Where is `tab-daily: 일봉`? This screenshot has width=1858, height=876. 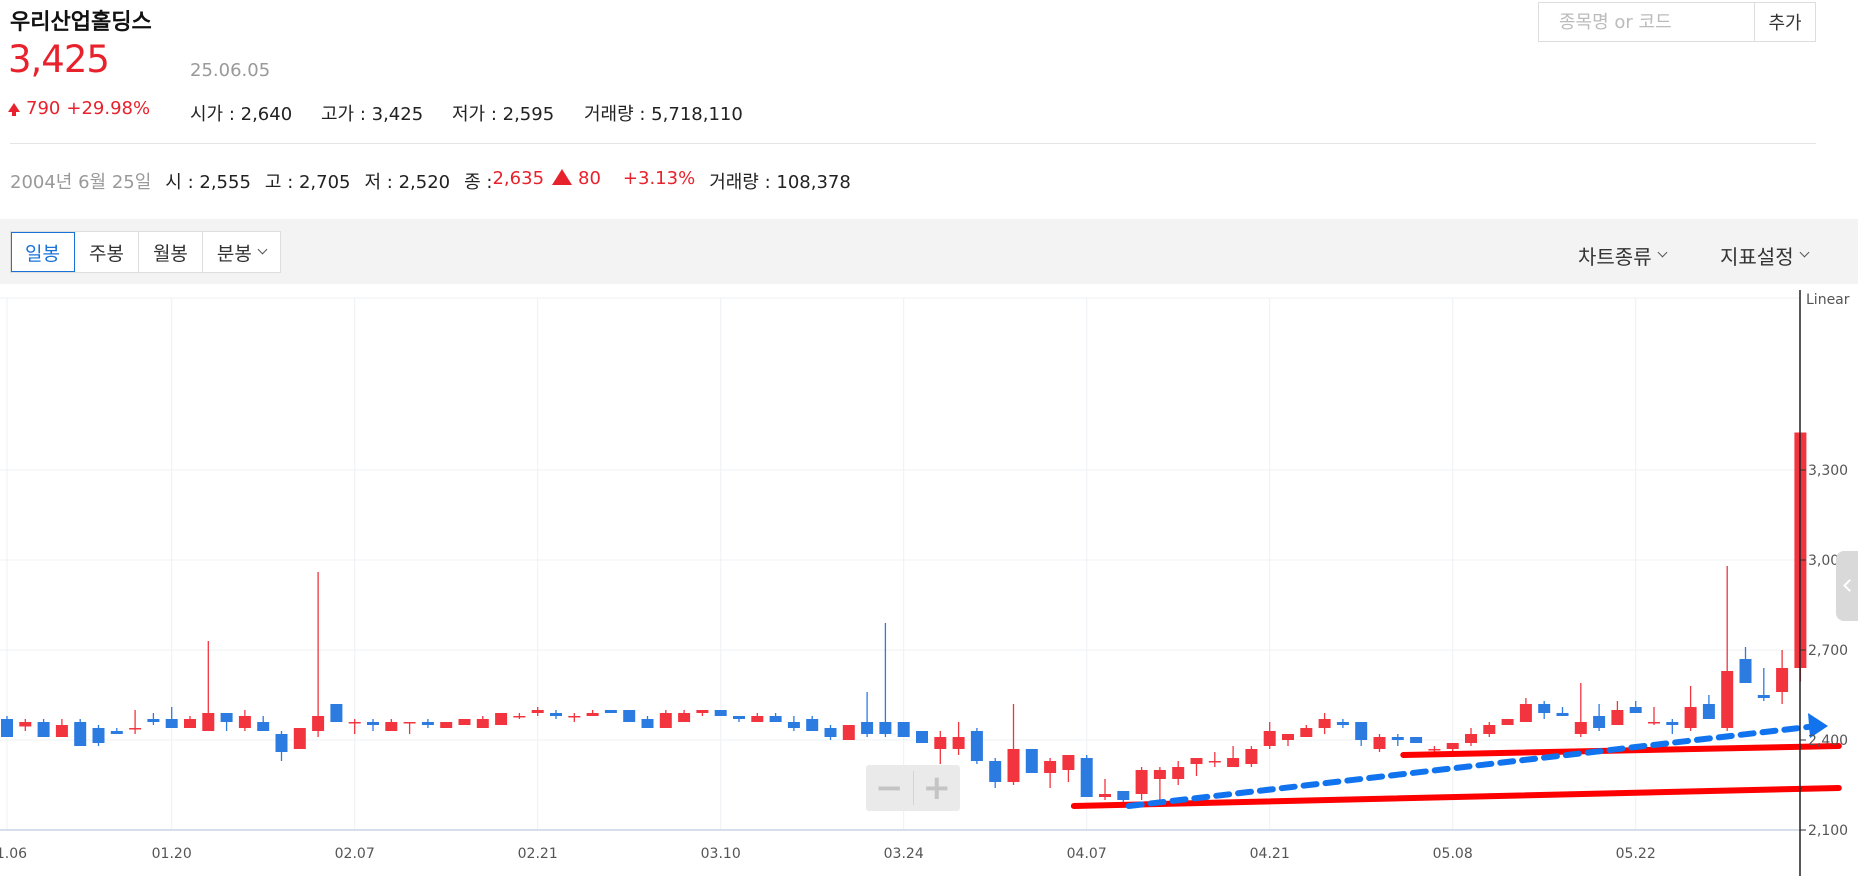 tab-daily: 일봉 is located at coordinates (43, 252).